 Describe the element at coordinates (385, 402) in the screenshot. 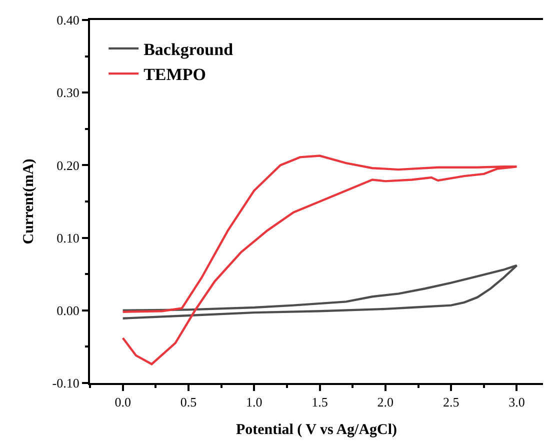

I see `x-tick-label: 2.0` at that location.